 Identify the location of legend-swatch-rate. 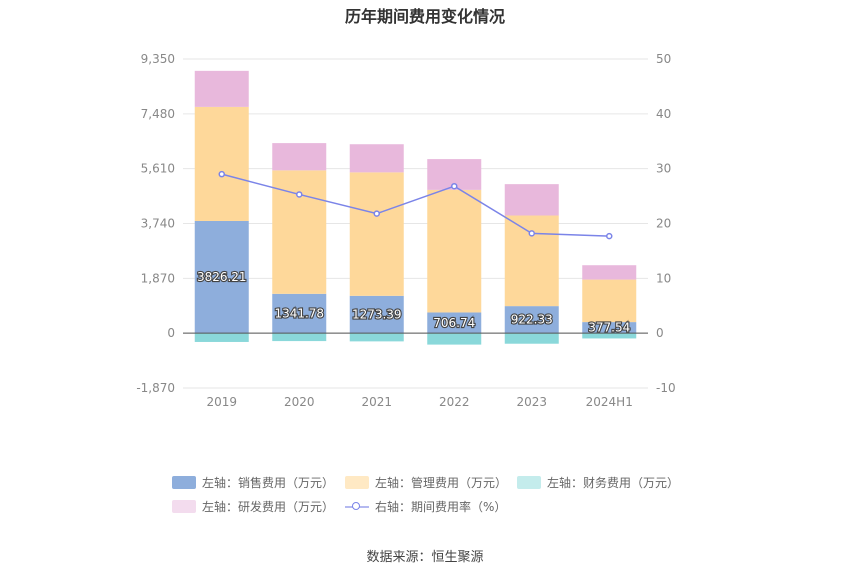
(357, 506).